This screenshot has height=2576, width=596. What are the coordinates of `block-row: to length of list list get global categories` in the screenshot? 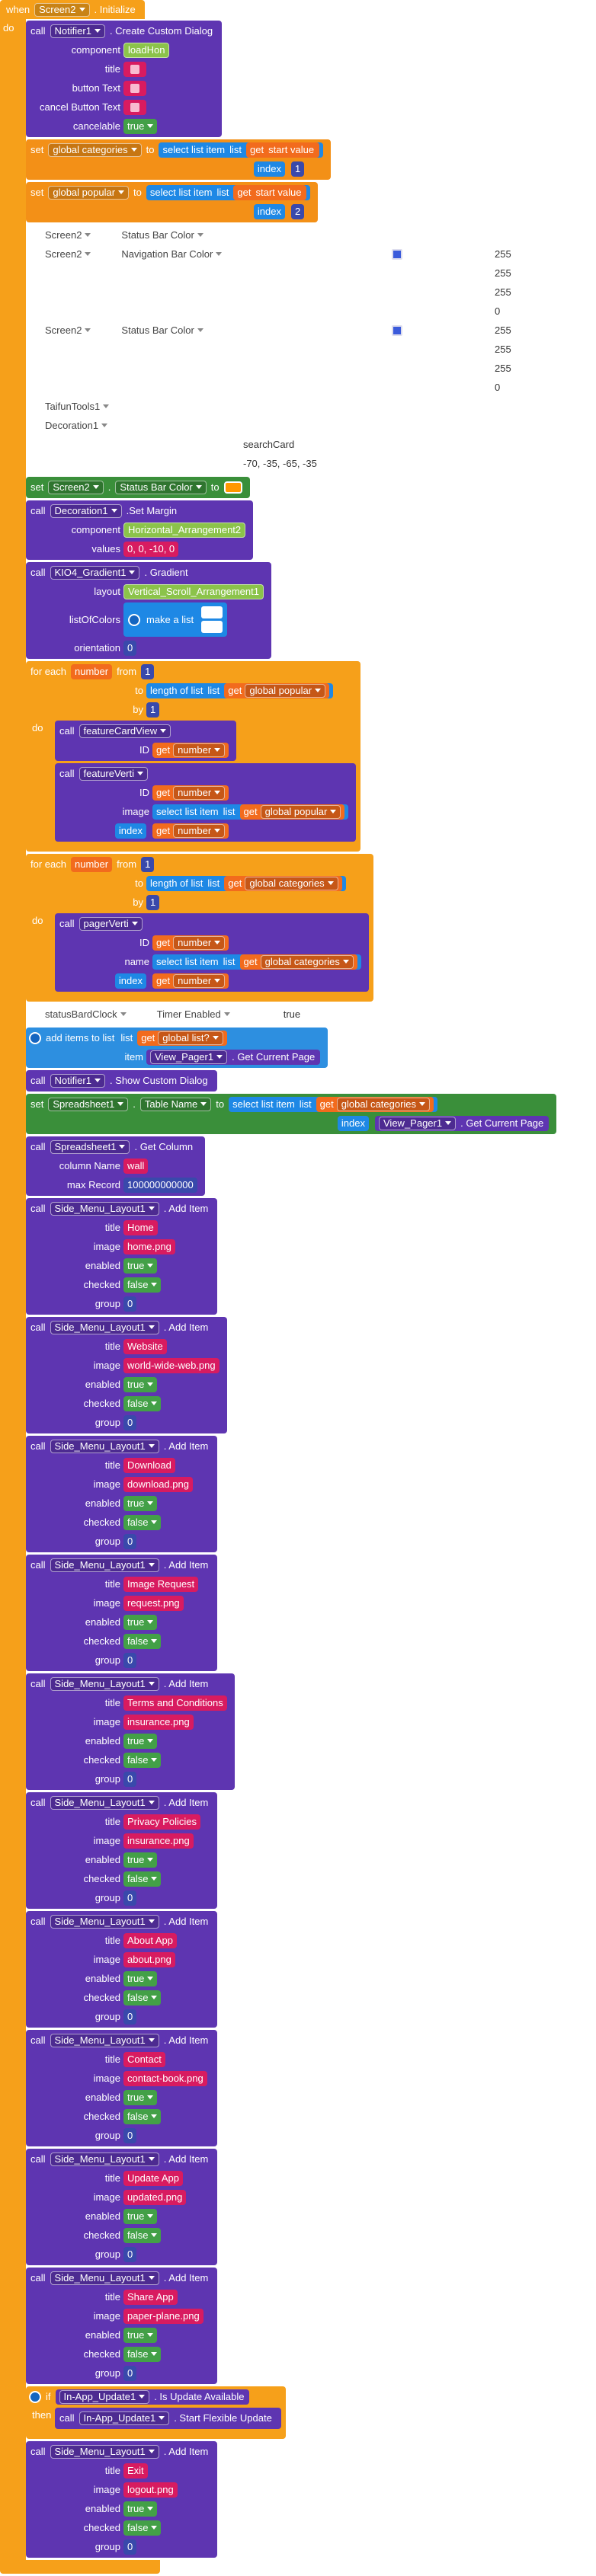 It's located at (199, 884).